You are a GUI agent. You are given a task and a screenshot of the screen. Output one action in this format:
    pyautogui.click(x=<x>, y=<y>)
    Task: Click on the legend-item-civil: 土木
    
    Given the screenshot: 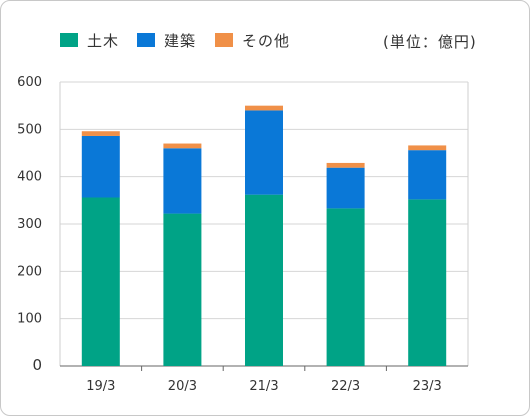 What is the action you would take?
    pyautogui.click(x=89, y=40)
    